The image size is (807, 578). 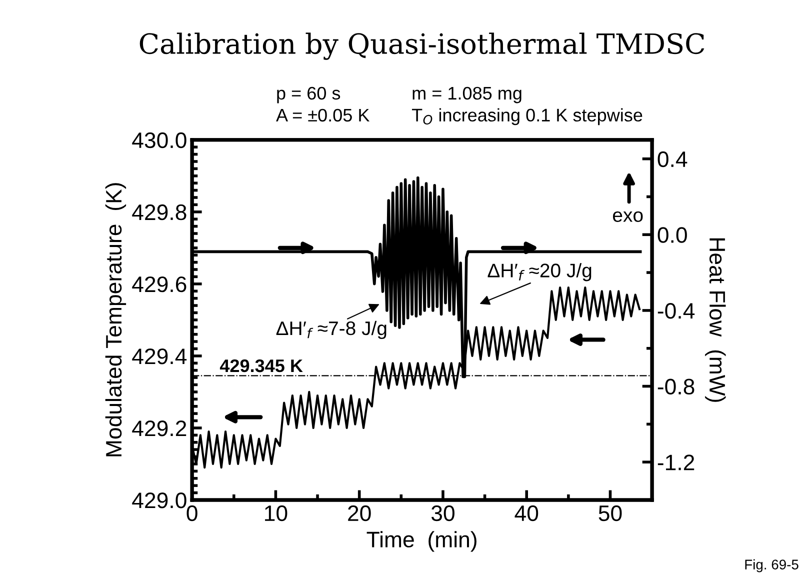 What do you see at coordinates (540, 272) in the screenshot?
I see `annotation: ΔH′$_{f}$ ≈20 J/g` at bounding box center [540, 272].